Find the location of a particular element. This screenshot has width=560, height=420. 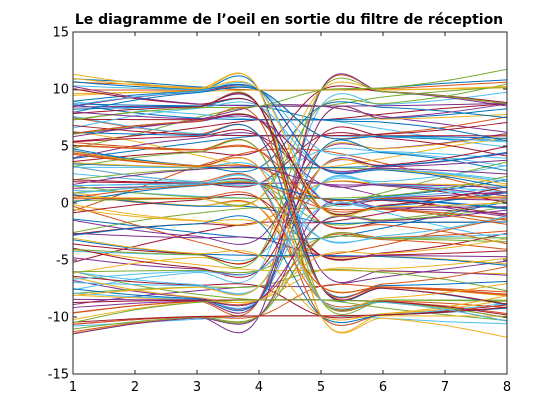

y-tick-label: 10 is located at coordinates (60, 90).